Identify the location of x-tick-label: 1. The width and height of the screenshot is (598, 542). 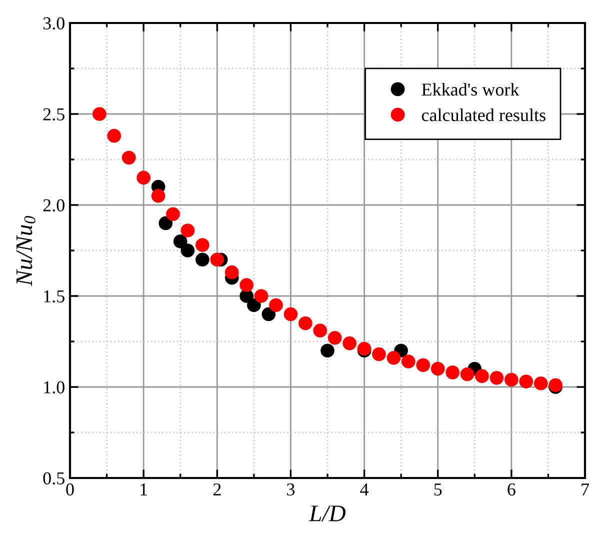
(143, 489).